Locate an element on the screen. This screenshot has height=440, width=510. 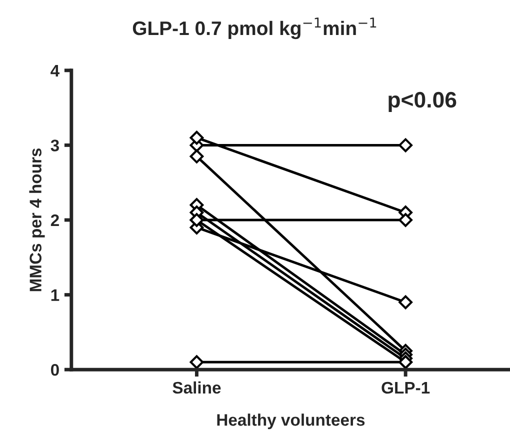
x-axis-title: Healthy volunteers is located at coordinates (291, 422).